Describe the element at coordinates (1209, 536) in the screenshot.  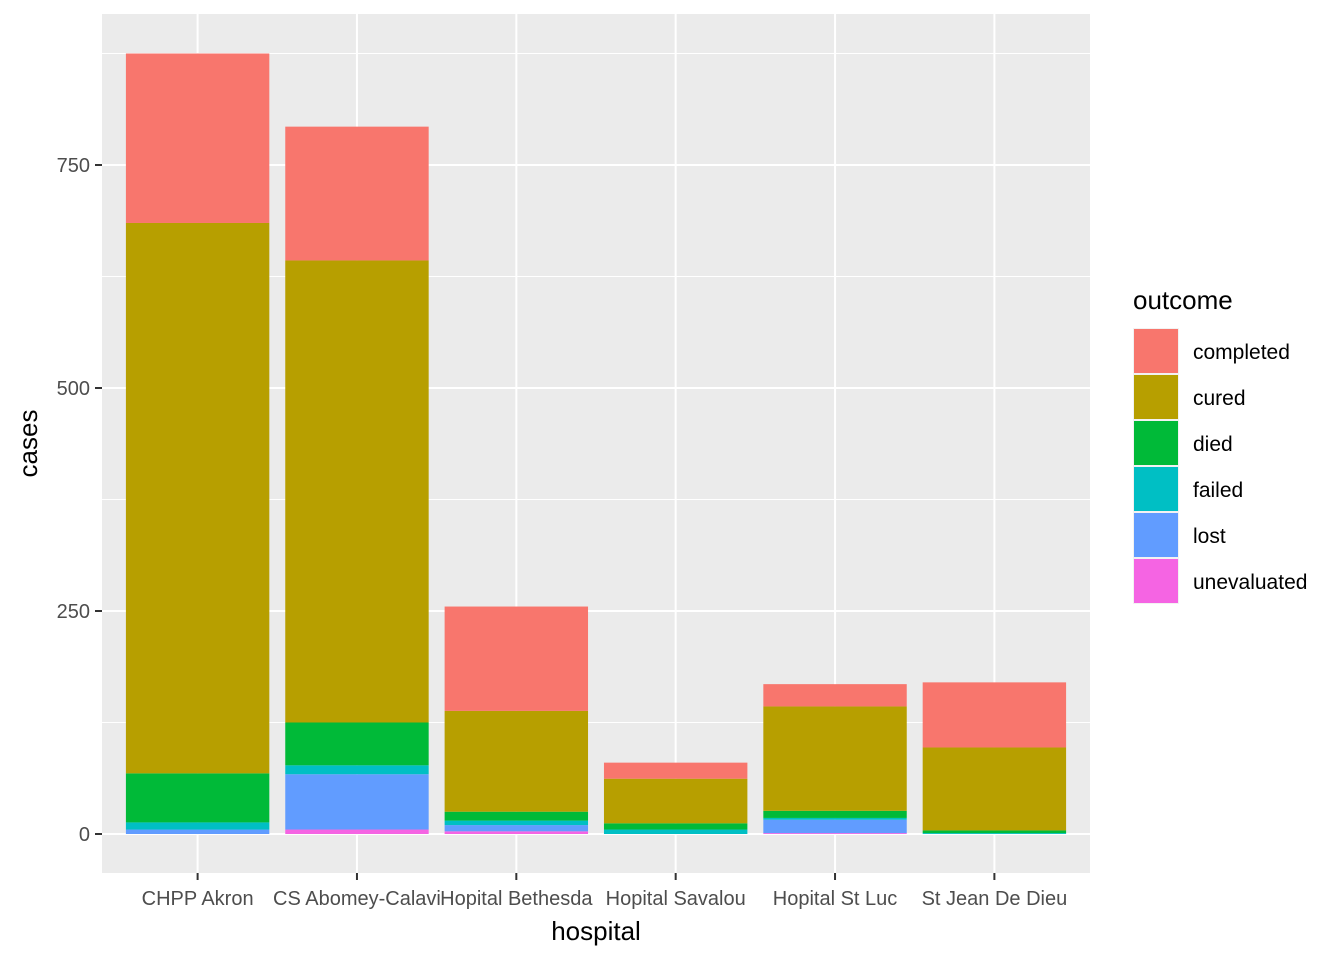
I see `legend-label: lost` at that location.